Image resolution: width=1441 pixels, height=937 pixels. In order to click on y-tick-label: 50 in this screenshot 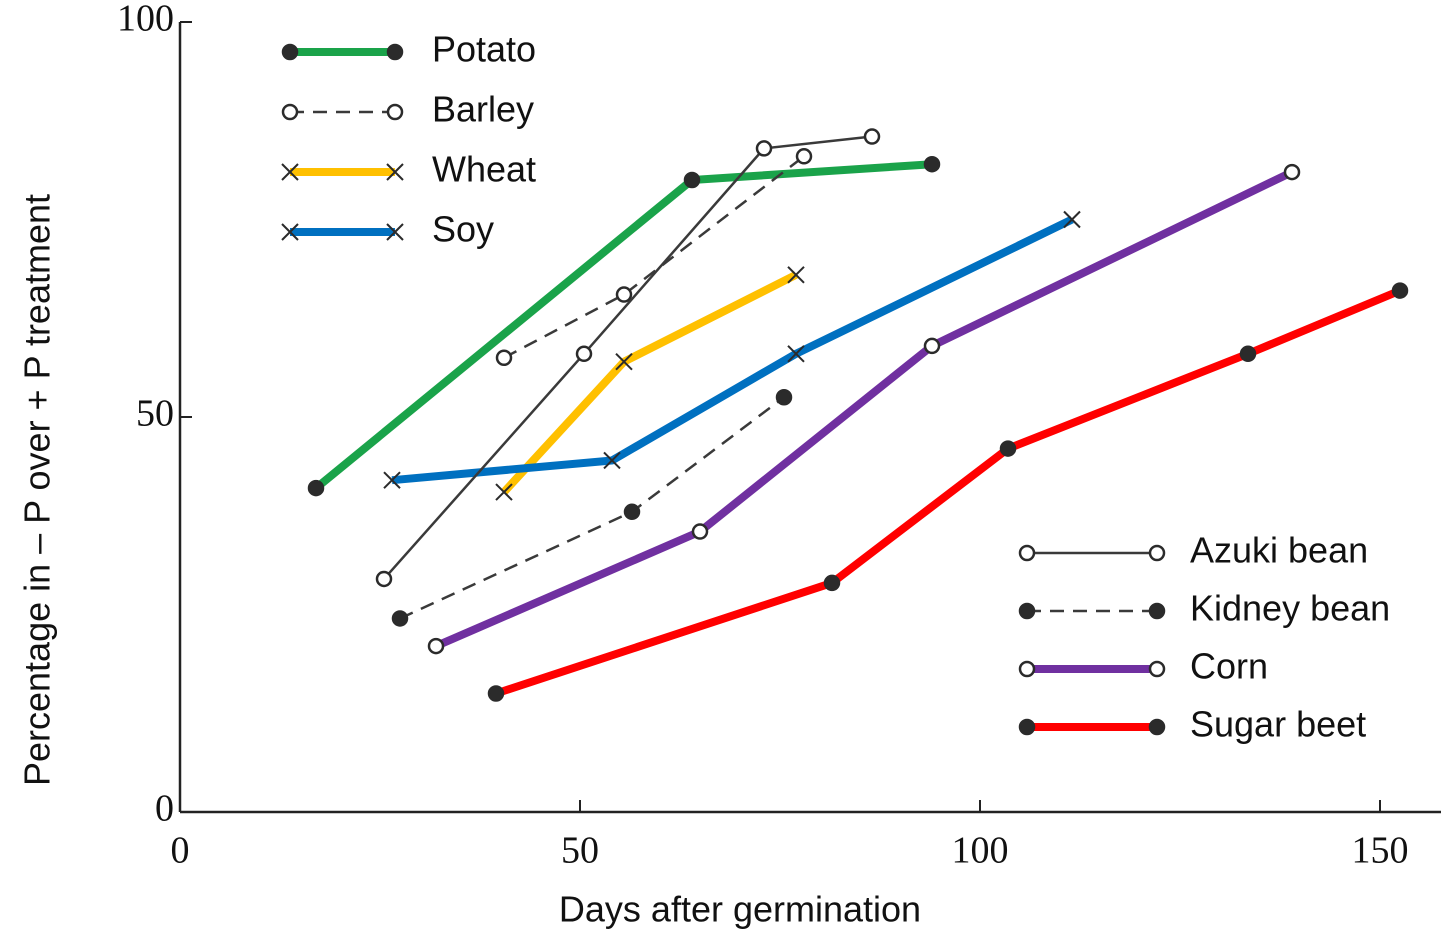, I will do `click(155, 414)`.